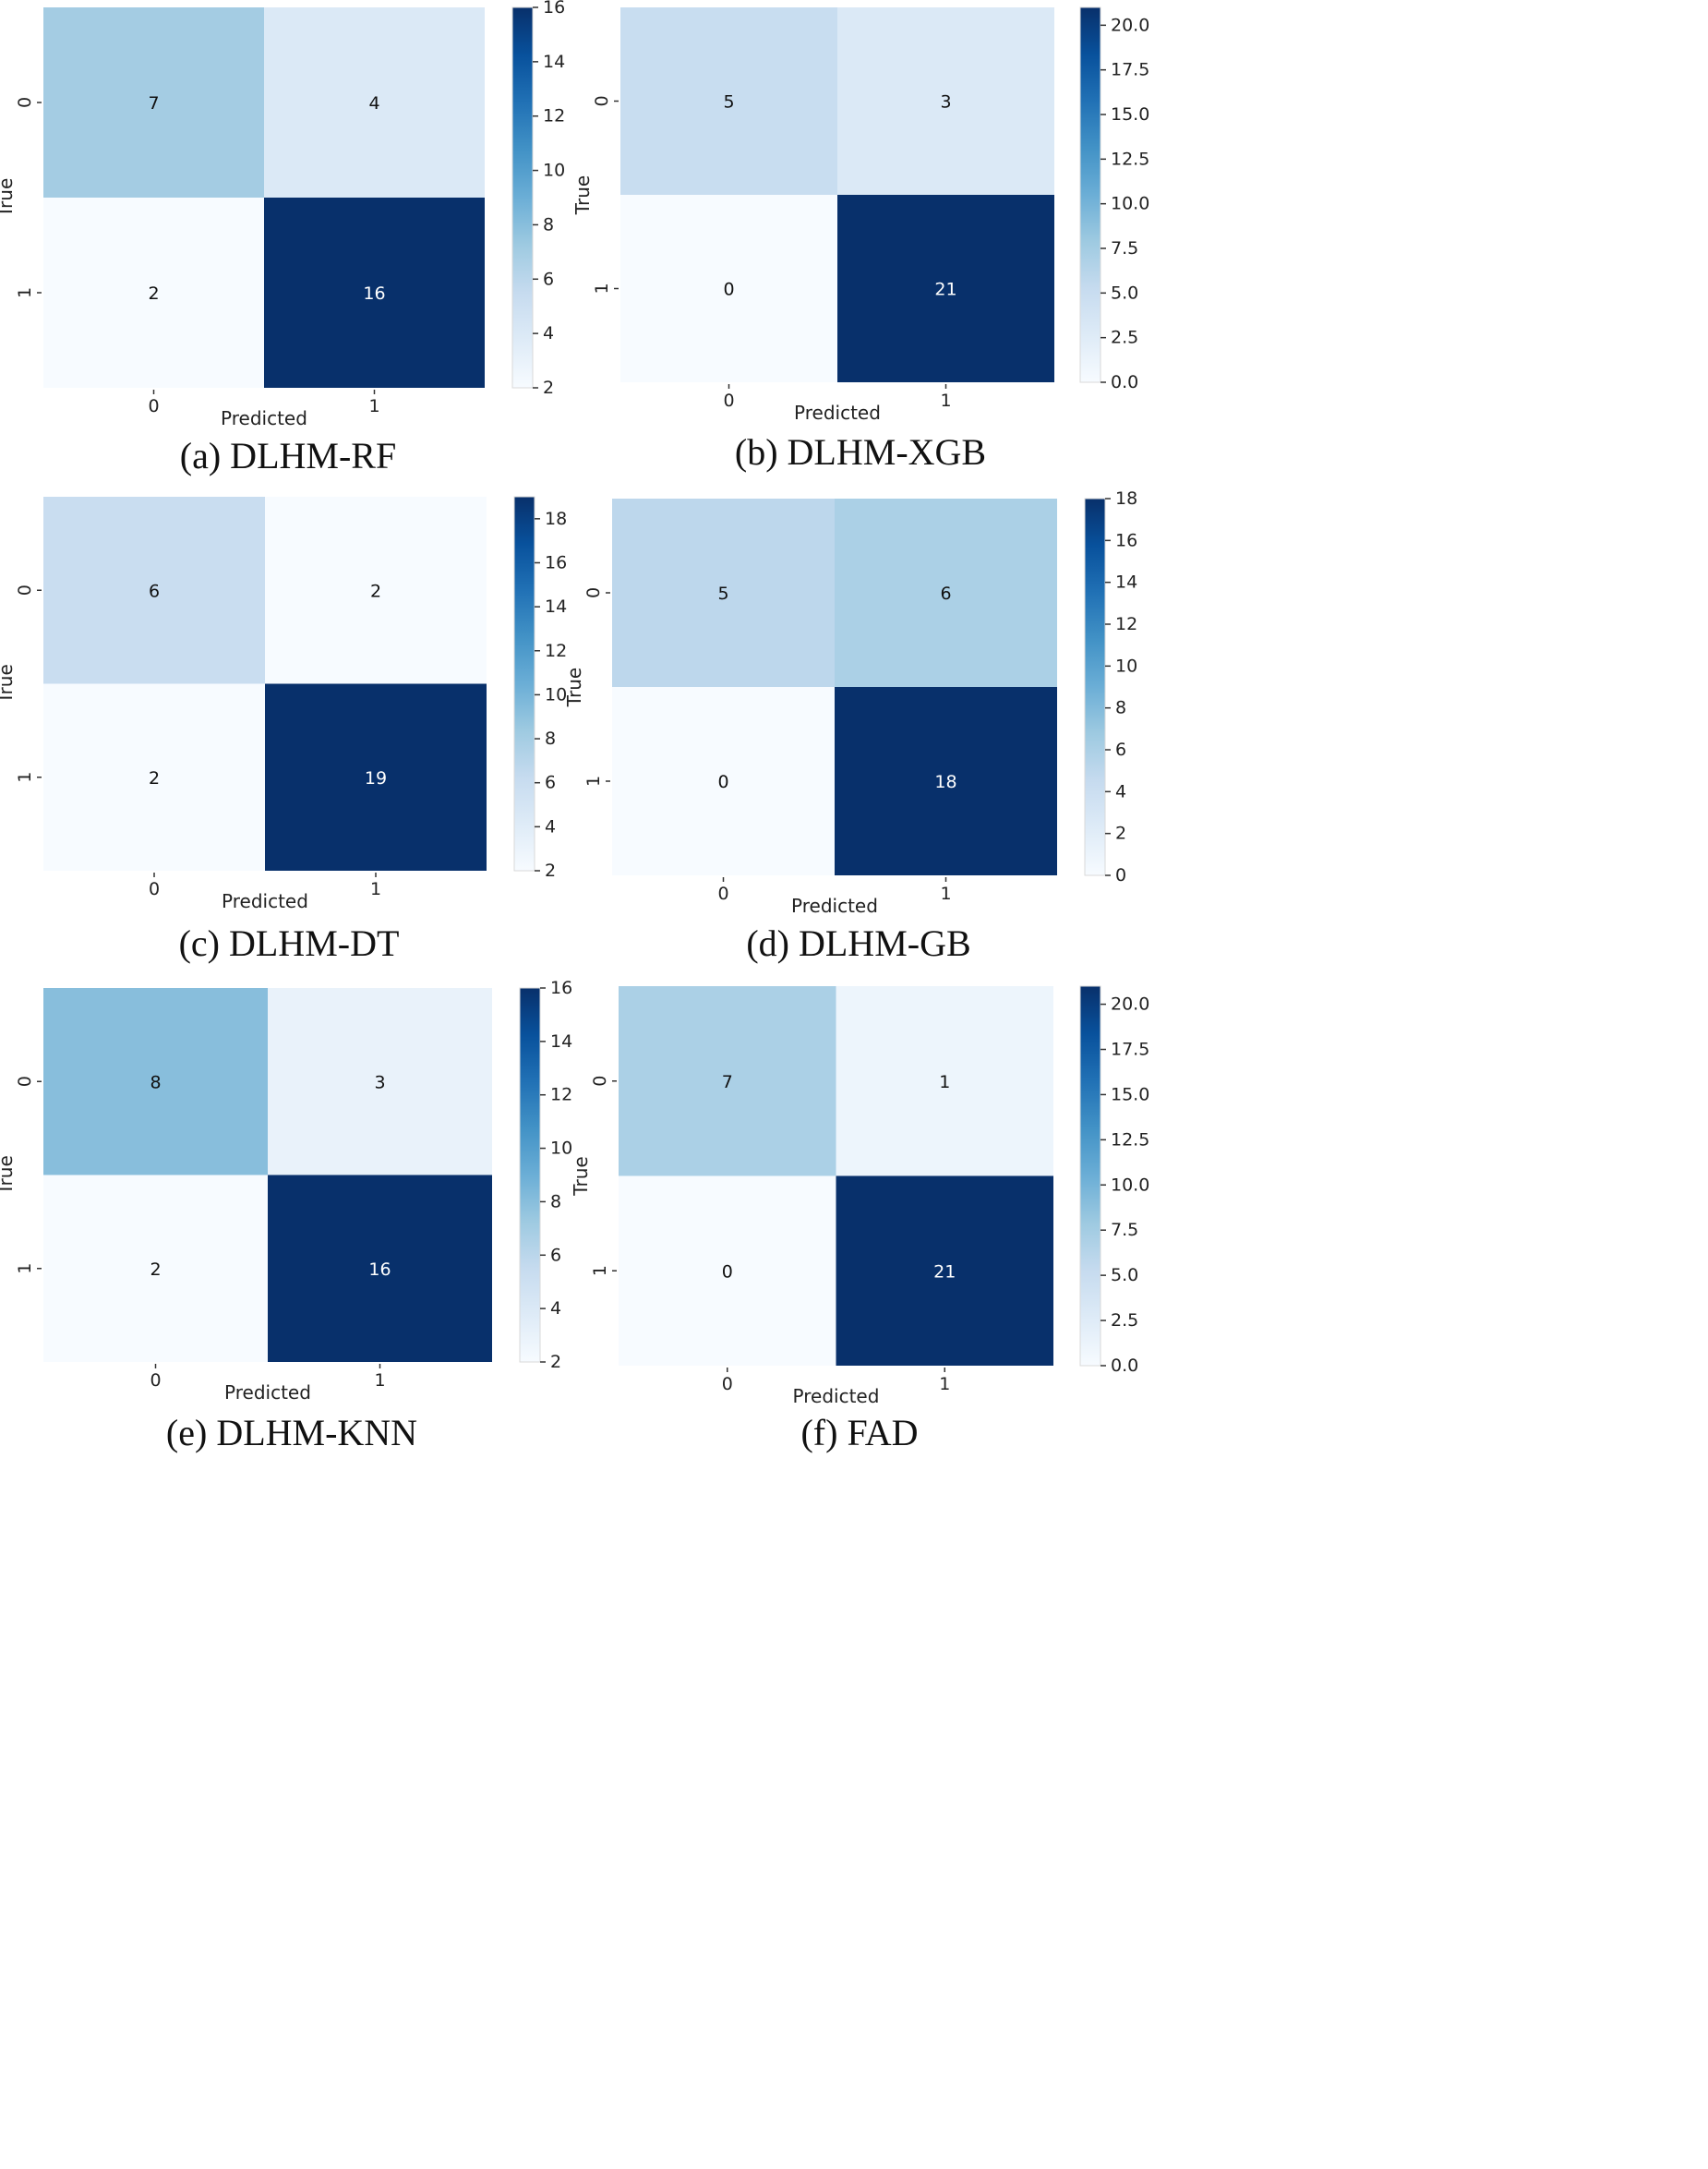  Describe the element at coordinates (1130, 159) in the screenshot. I see `colorbar-tick-label: 12.5` at that location.